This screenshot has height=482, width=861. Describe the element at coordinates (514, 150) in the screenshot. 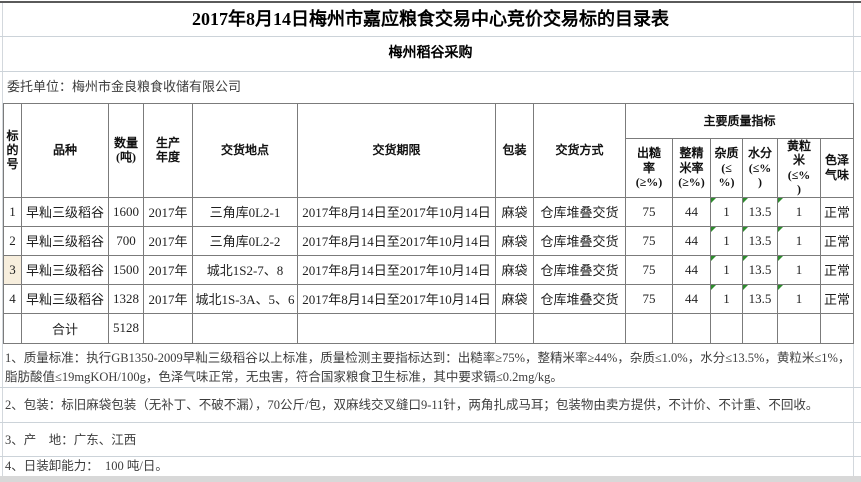

I see `col-header-packaging: 包装` at that location.